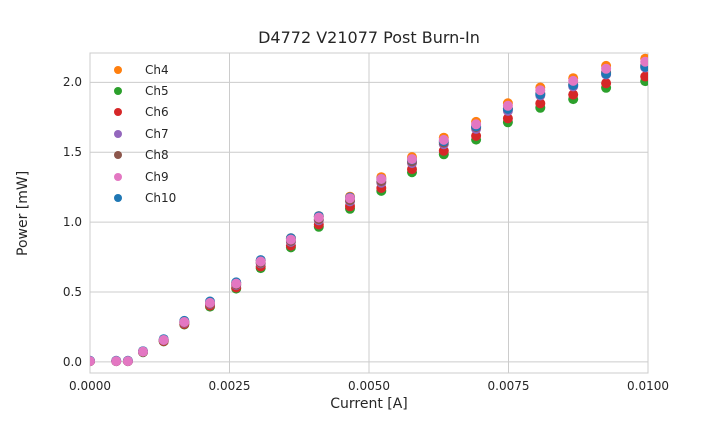  What do you see at coordinates (157, 133) in the screenshot?
I see `legend-label: Ch7` at bounding box center [157, 133].